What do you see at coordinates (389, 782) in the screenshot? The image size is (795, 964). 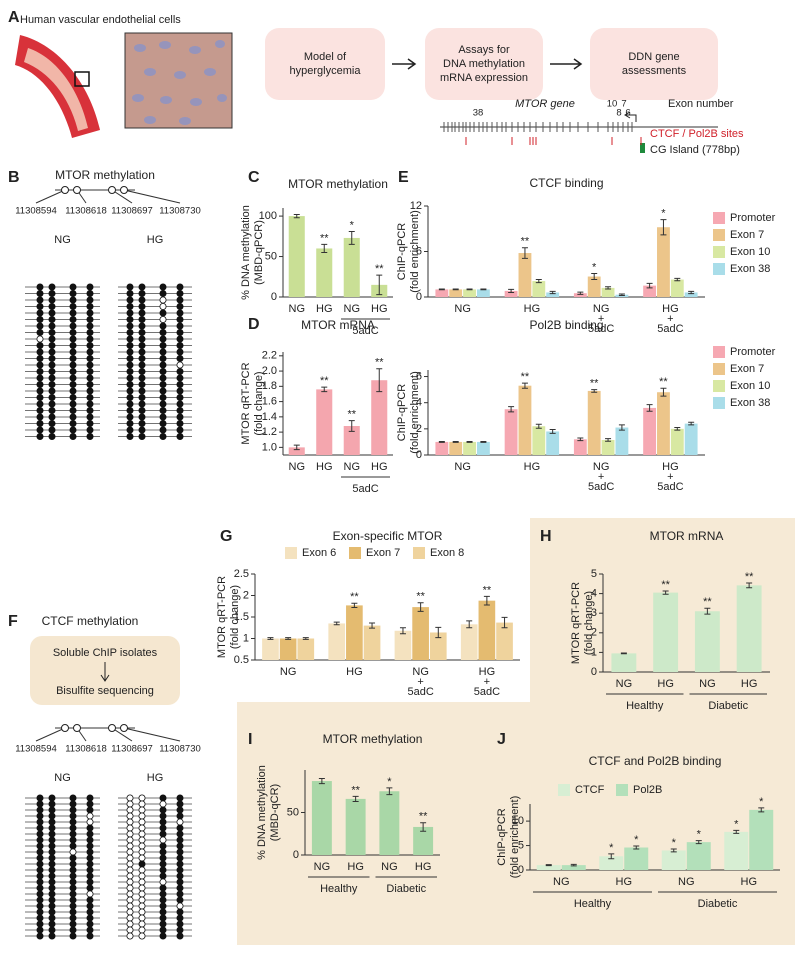 I see `significance: *` at bounding box center [389, 782].